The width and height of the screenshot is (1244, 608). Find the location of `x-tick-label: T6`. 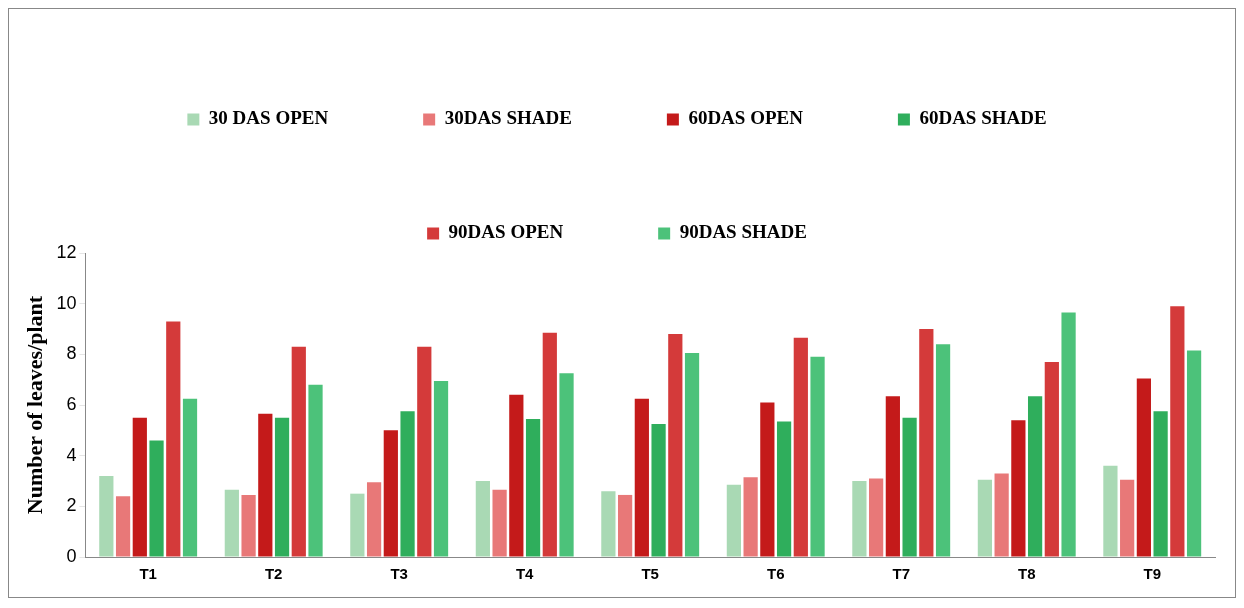

x-tick-label: T6 is located at coordinates (775, 574).